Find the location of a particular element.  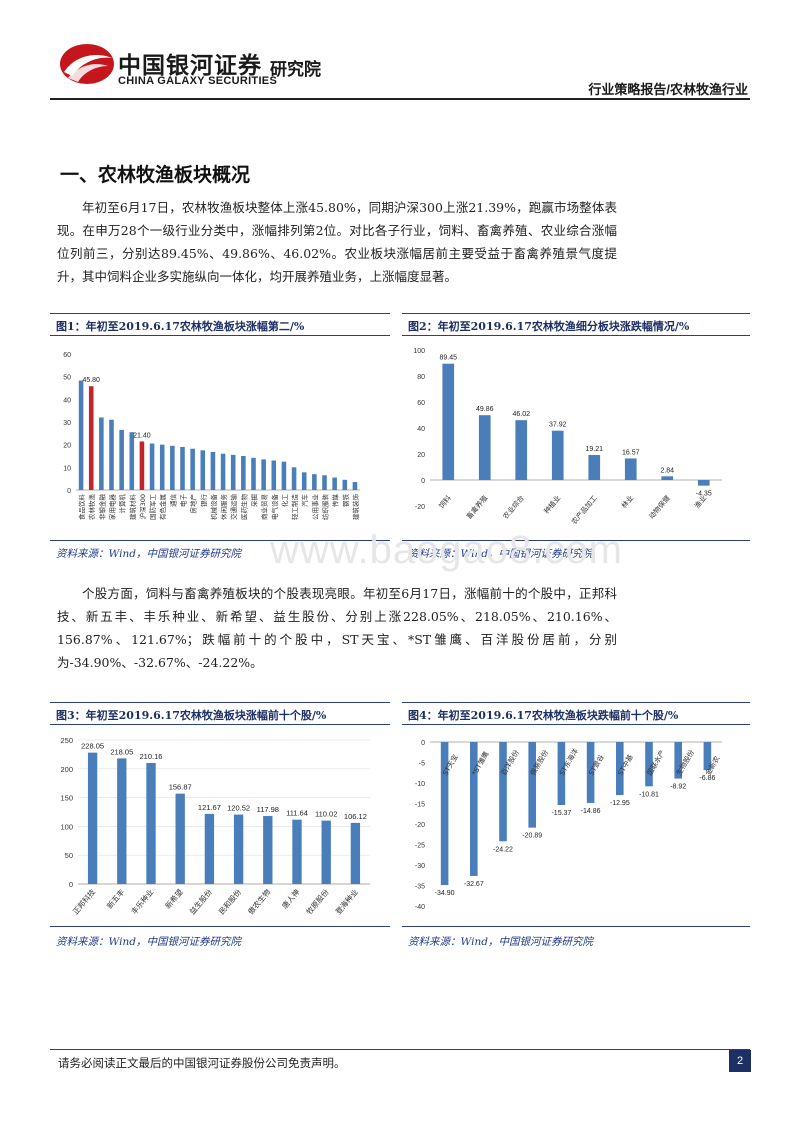

x-tick-label: 轻工制造 is located at coordinates (294, 507).